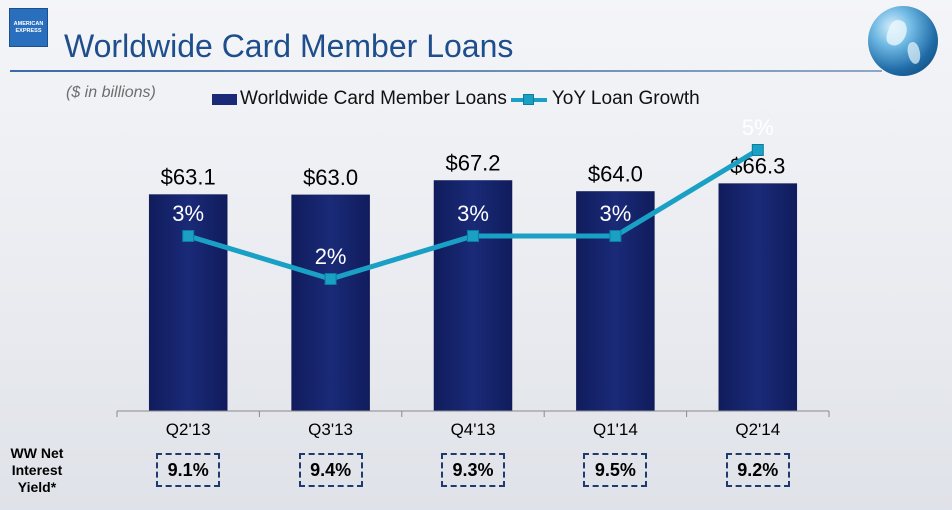 This screenshot has width=952, height=510. Describe the element at coordinates (473, 213) in the screenshot. I see `growth-label-2: 3%` at that location.